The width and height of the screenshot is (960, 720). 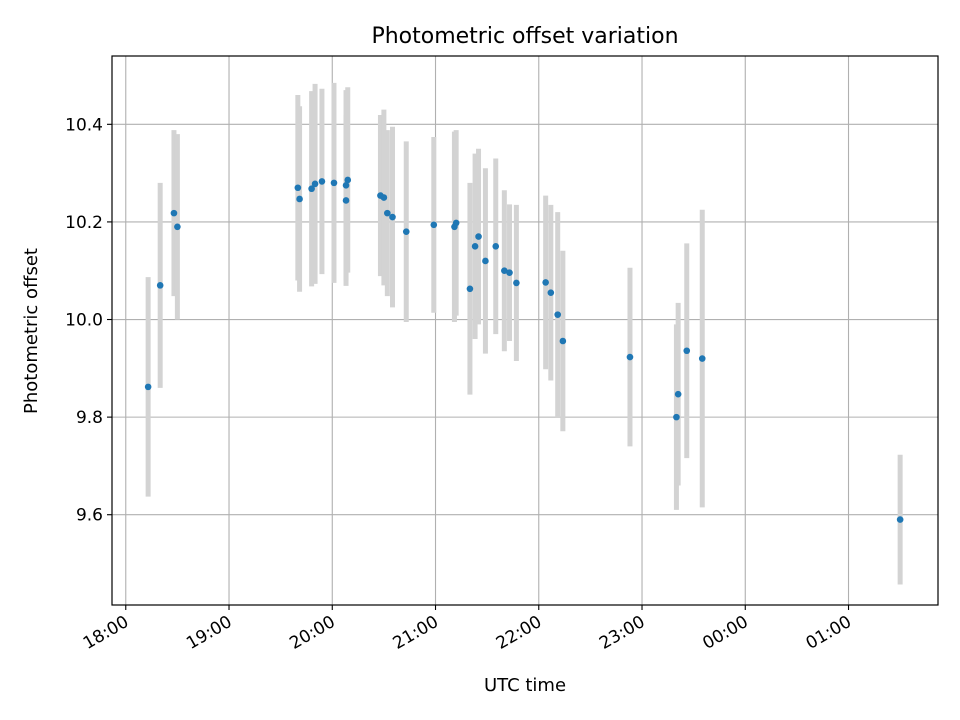 What do you see at coordinates (84, 223) in the screenshot?
I see `y-tick-label: 10.2` at bounding box center [84, 223].